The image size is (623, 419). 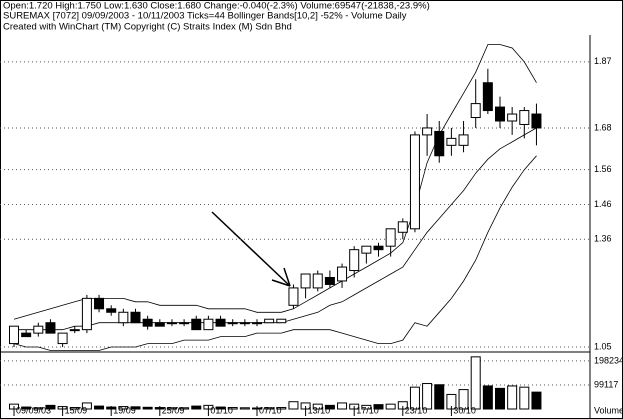 I want to click on y-tick-label: 1.87, so click(x=603, y=61).